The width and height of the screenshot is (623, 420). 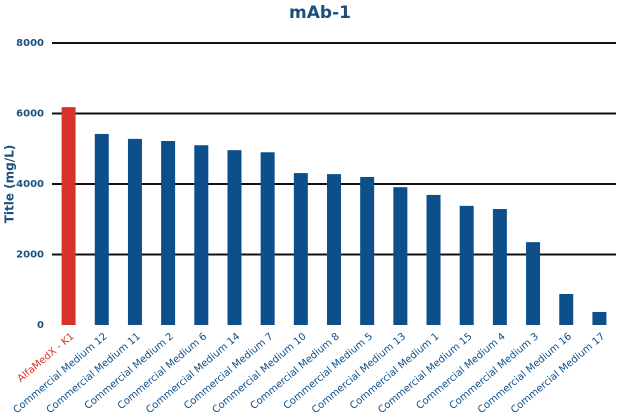 What do you see at coordinates (10, 184) in the screenshot?
I see `y-axis-label: Title (mg/L)` at bounding box center [10, 184].